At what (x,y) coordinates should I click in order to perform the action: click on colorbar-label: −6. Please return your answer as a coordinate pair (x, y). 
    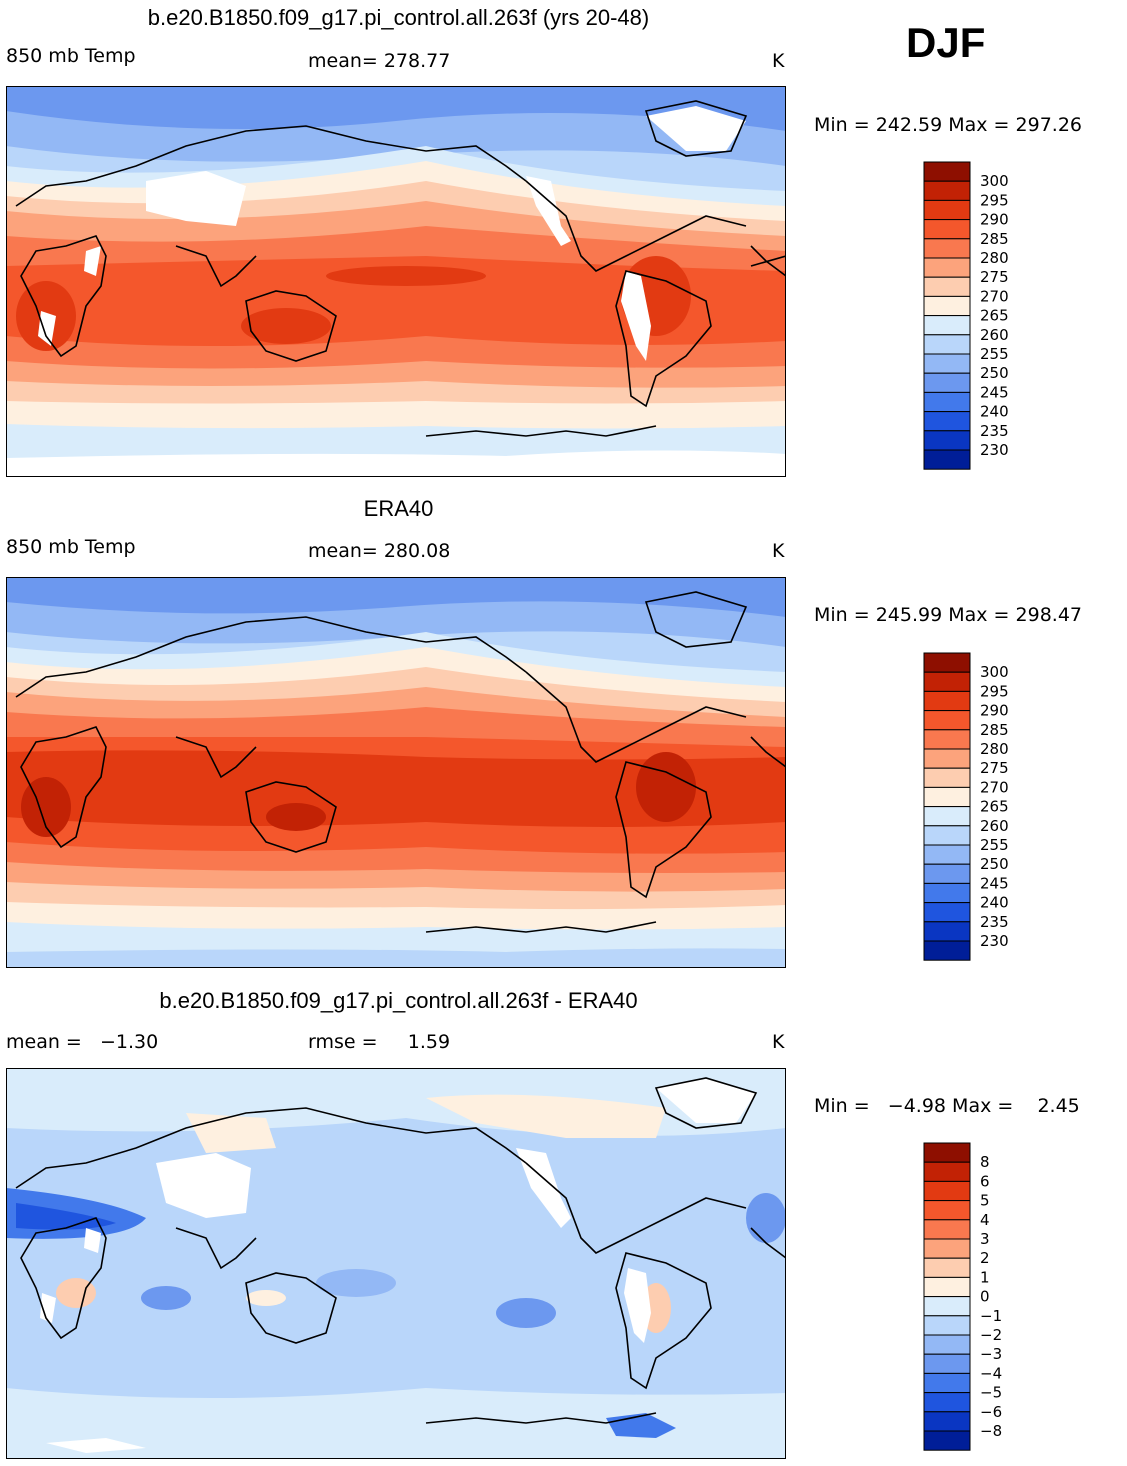
    Looking at the image, I should click on (991, 1412).